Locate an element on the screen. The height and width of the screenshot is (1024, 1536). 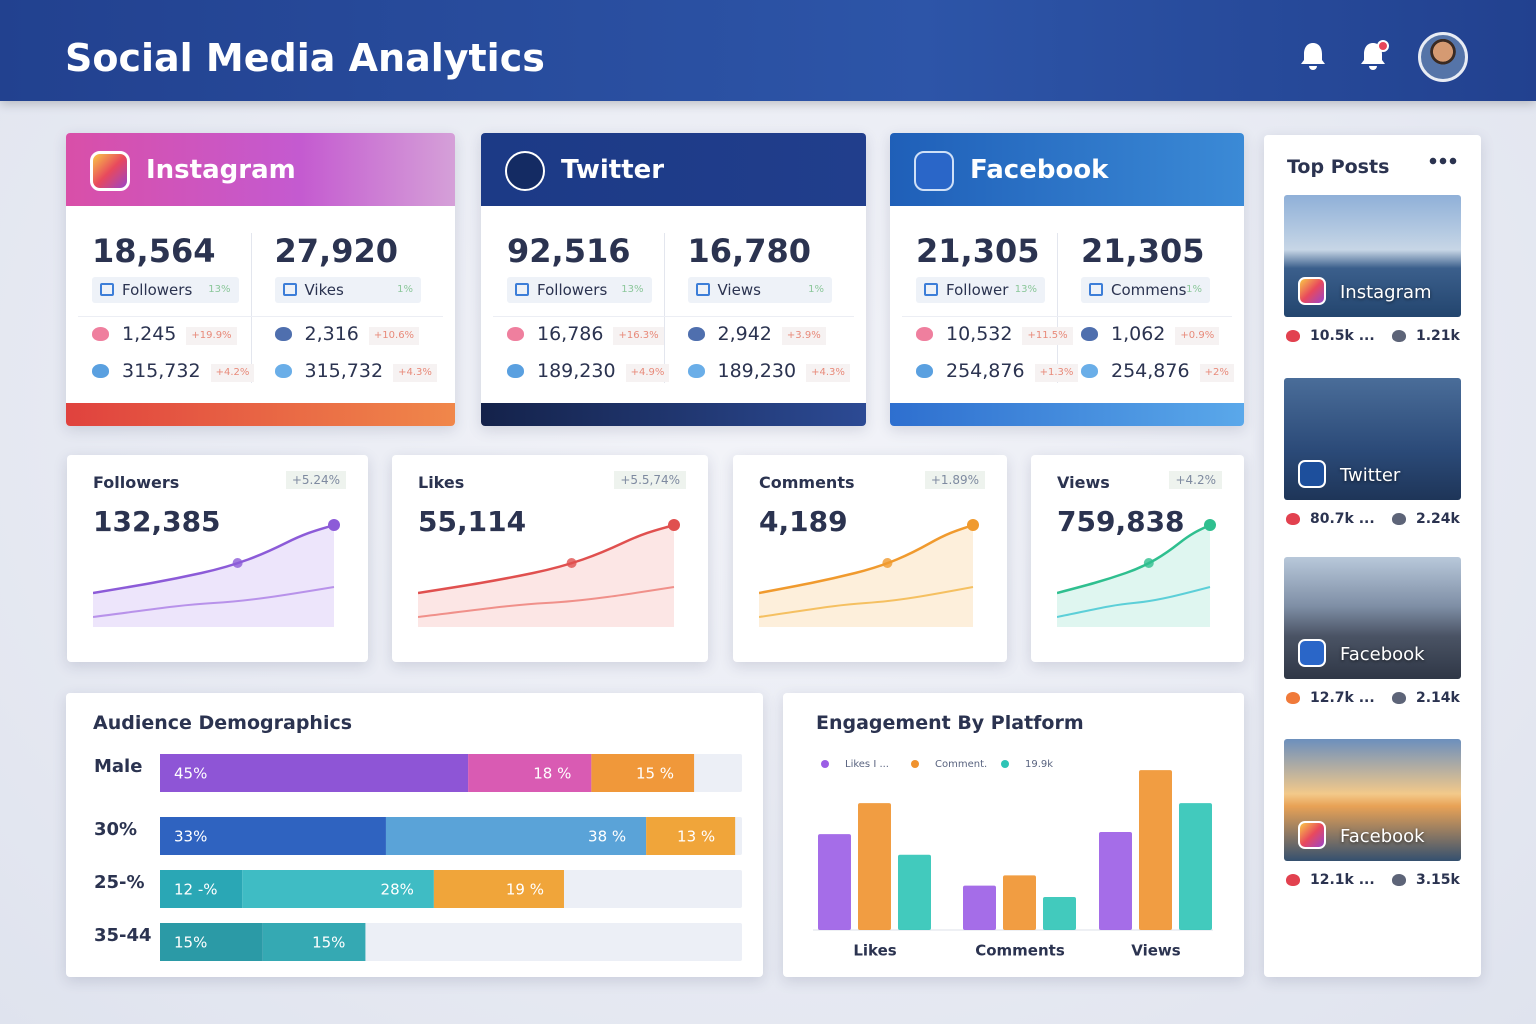
row-change: +1.3% is located at coordinates (1056, 373).